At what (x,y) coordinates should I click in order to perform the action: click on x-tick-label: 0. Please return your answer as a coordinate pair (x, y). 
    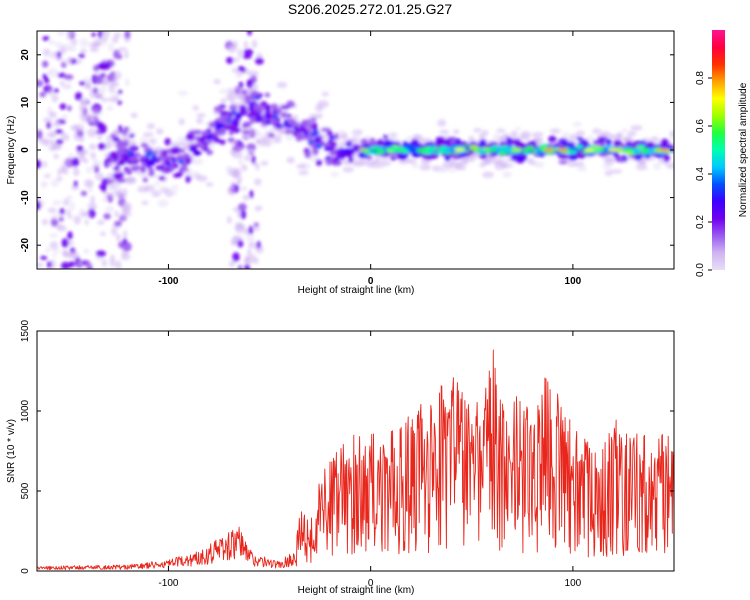
    Looking at the image, I should click on (371, 281).